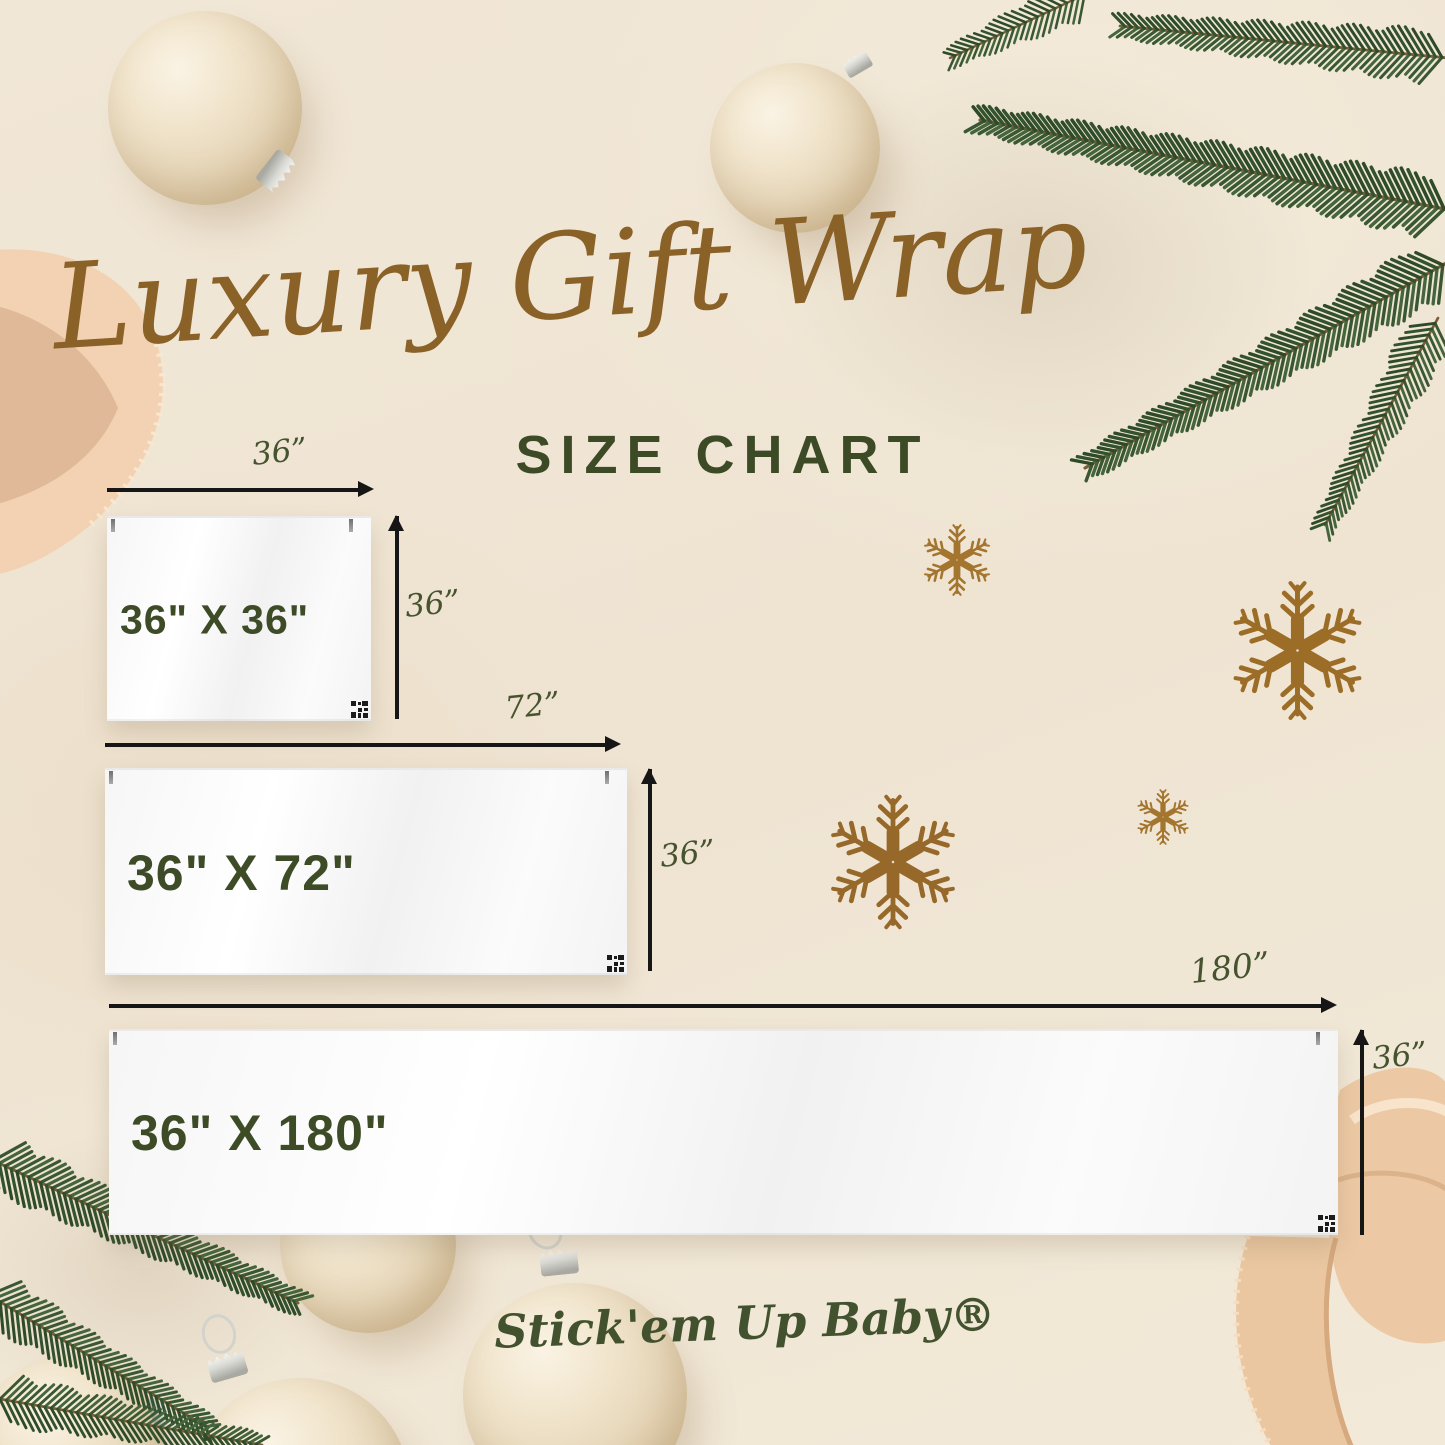 The height and width of the screenshot is (1445, 1445). I want to click on gift-wrap-sheet-36x180: 36" X 180", so click(723, 1132).